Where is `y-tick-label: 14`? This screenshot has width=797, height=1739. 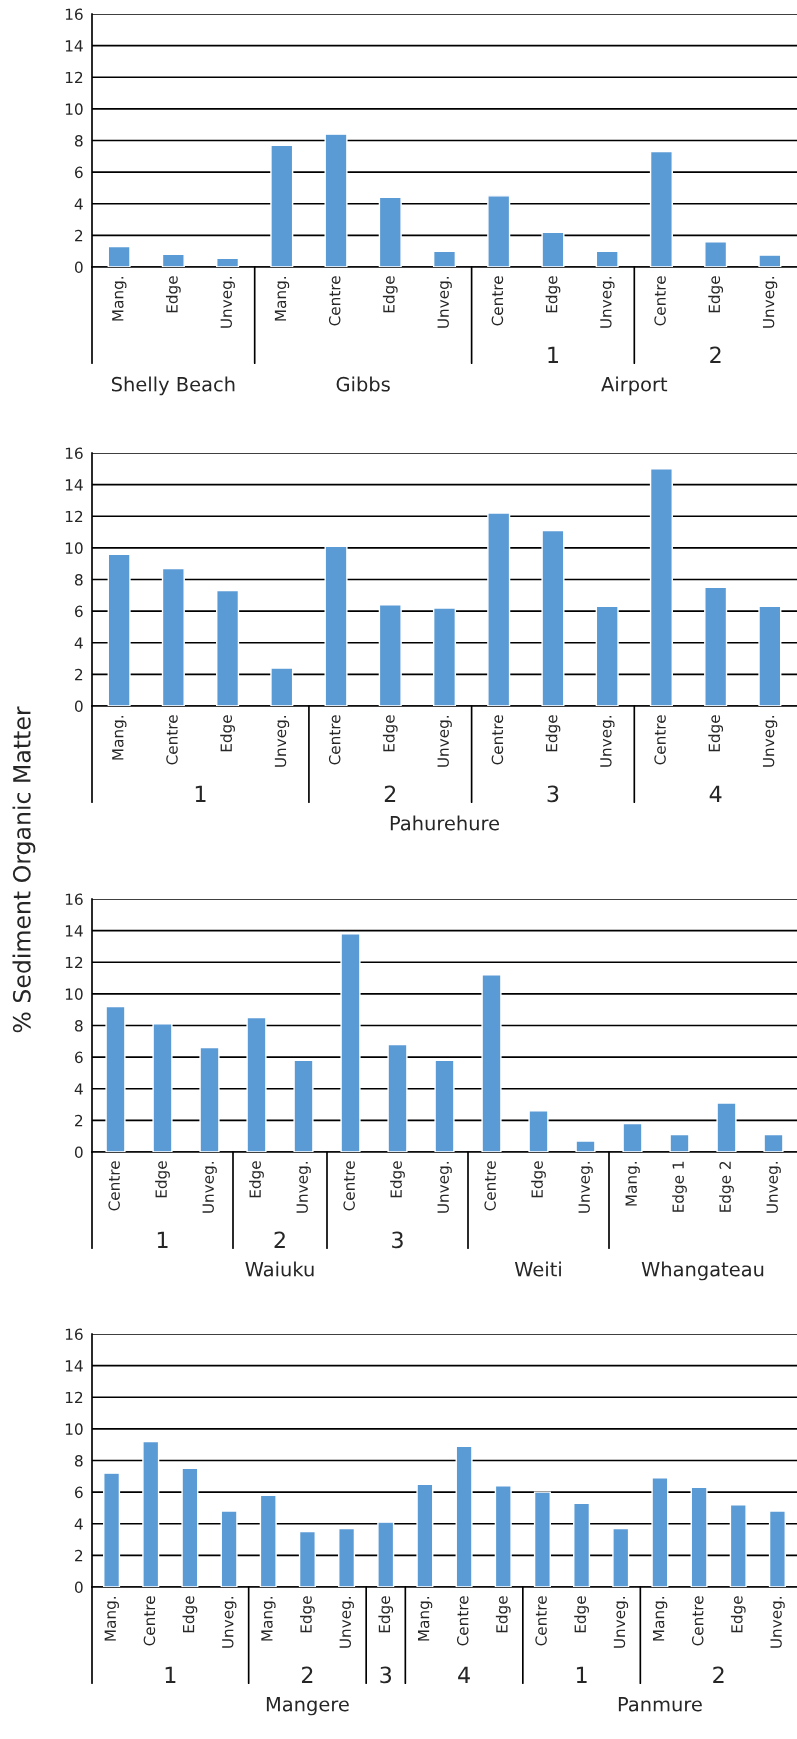
y-tick-label: 14 is located at coordinates (74, 46).